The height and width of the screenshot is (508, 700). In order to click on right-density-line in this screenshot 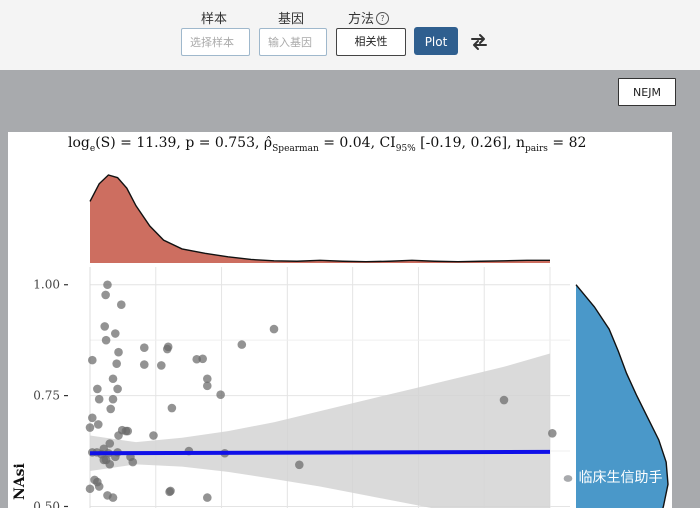, I will do `click(622, 396)`.